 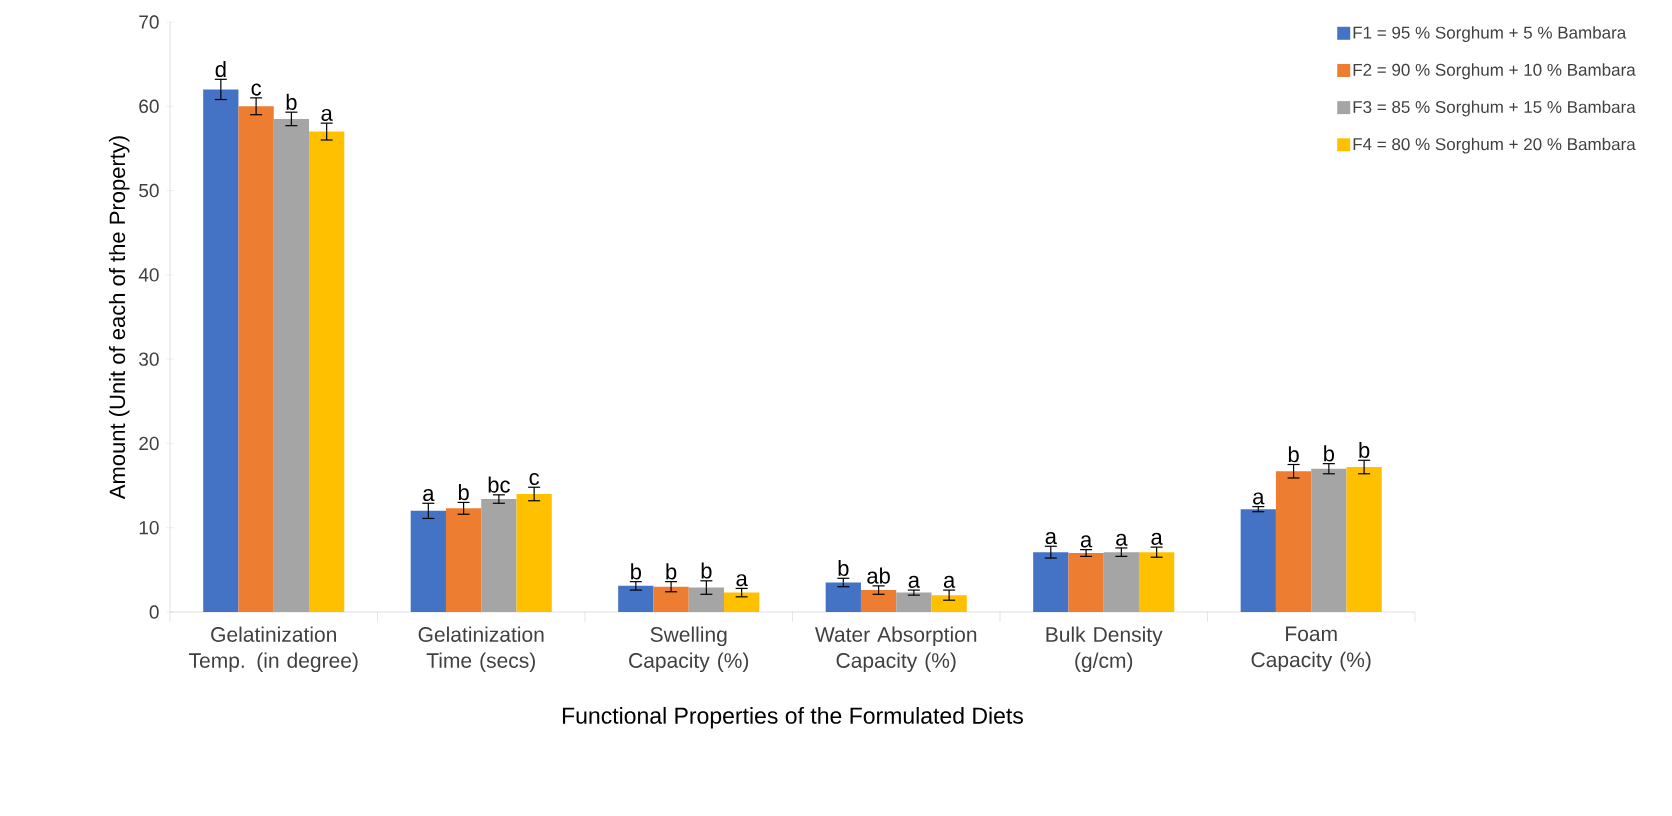 I want to click on y-axis-title: Amount (Unit of each of the Property), so click(x=119, y=318).